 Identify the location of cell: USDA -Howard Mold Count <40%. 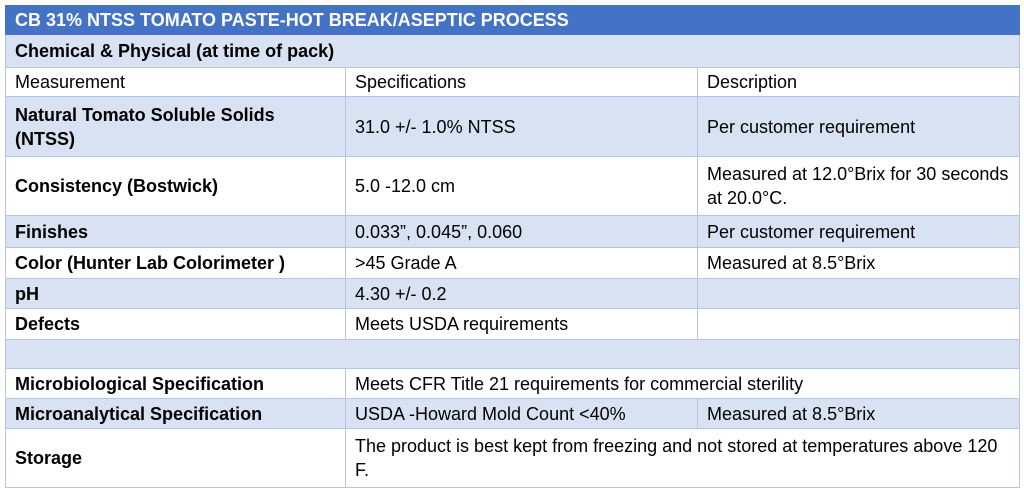
(521, 413).